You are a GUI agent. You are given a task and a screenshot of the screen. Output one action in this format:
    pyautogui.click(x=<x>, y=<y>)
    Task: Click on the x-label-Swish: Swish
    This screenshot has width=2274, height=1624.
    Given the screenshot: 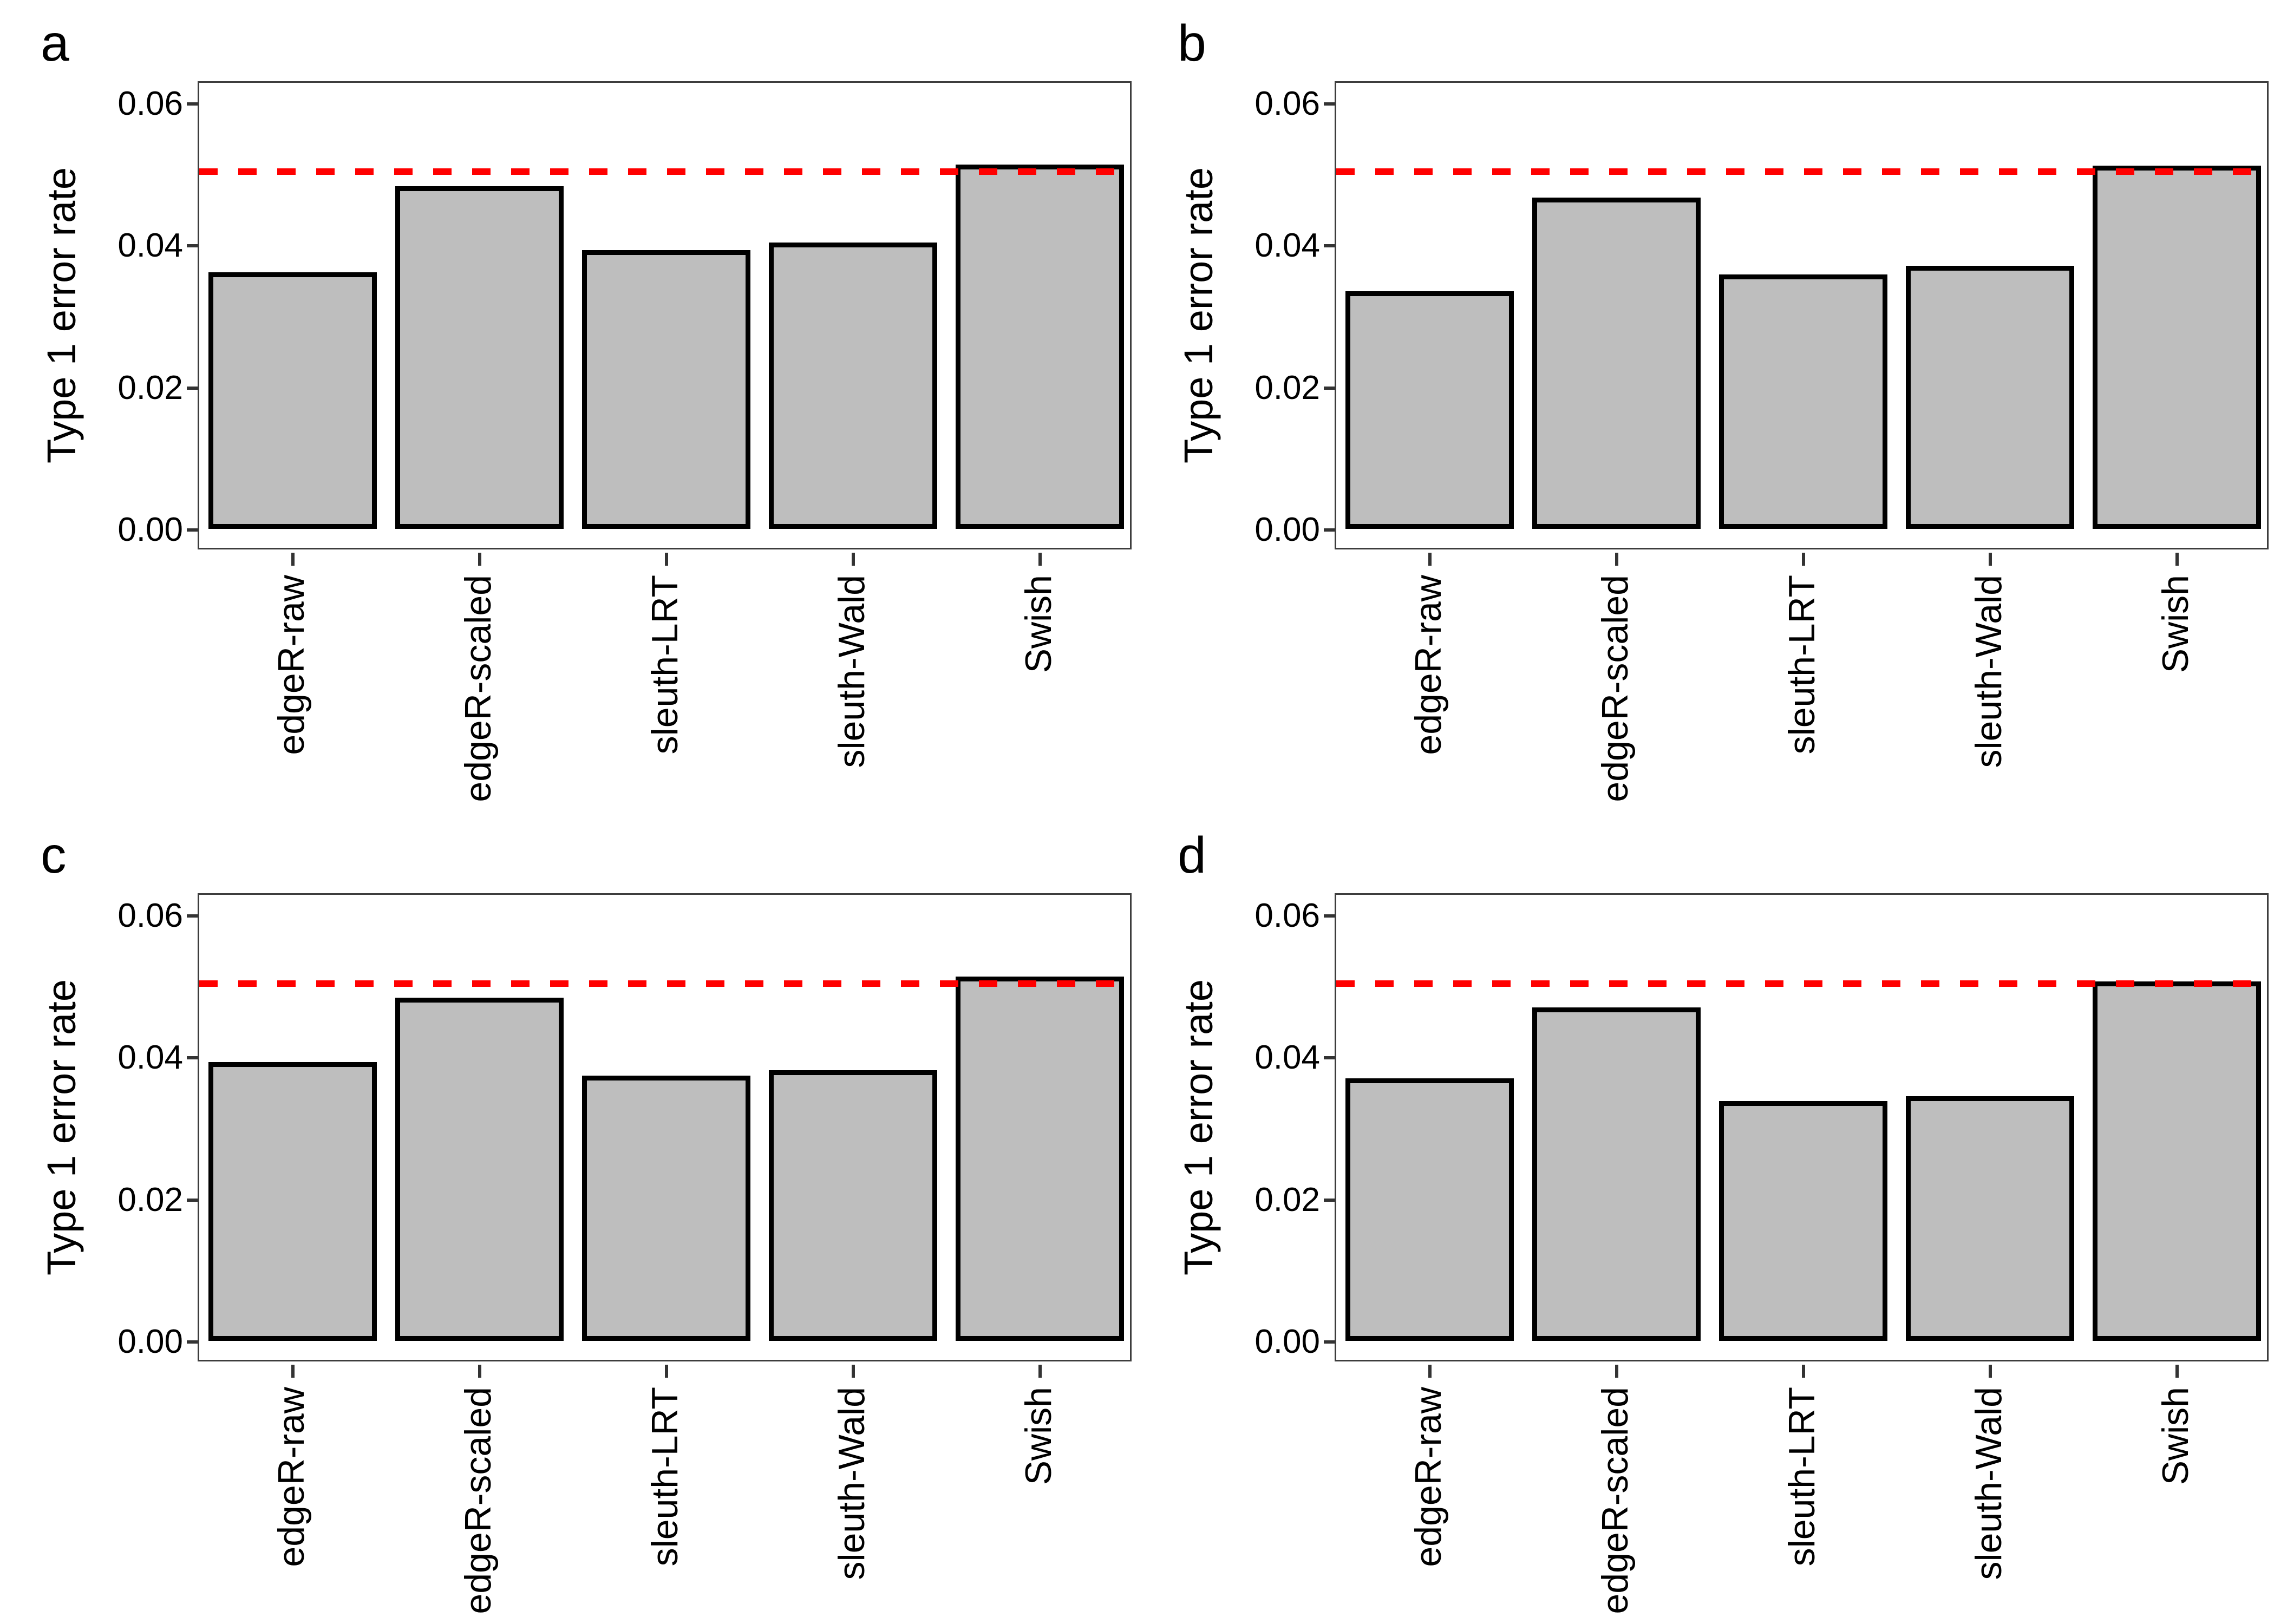 What is the action you would take?
    pyautogui.click(x=1038, y=1436)
    